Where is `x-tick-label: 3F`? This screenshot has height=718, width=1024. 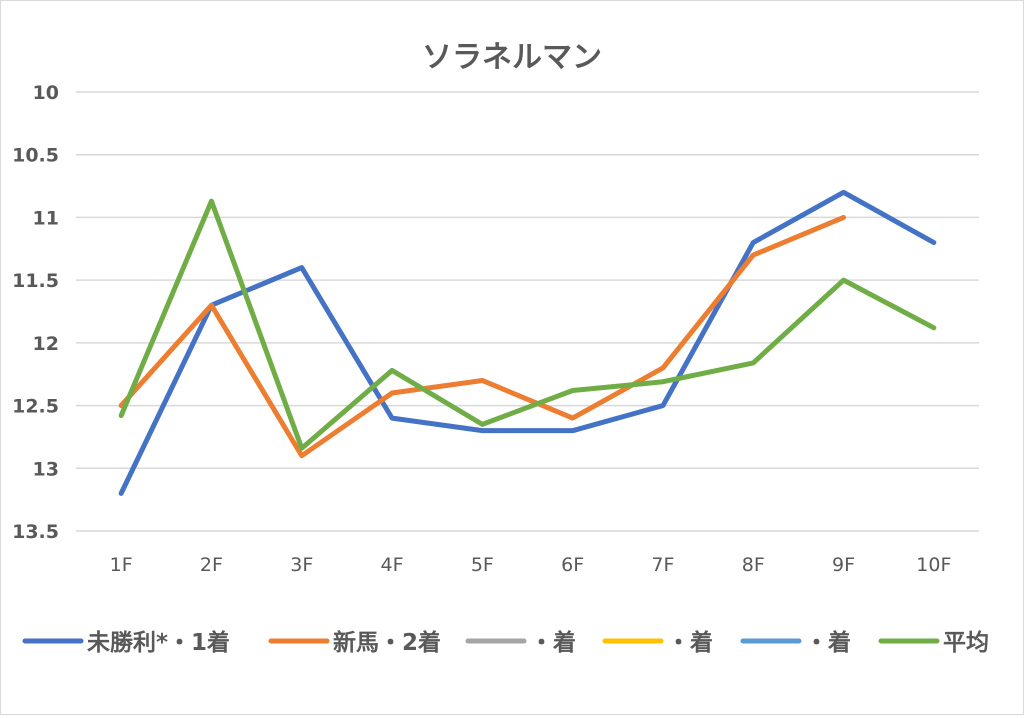 x-tick-label: 3F is located at coordinates (301, 565).